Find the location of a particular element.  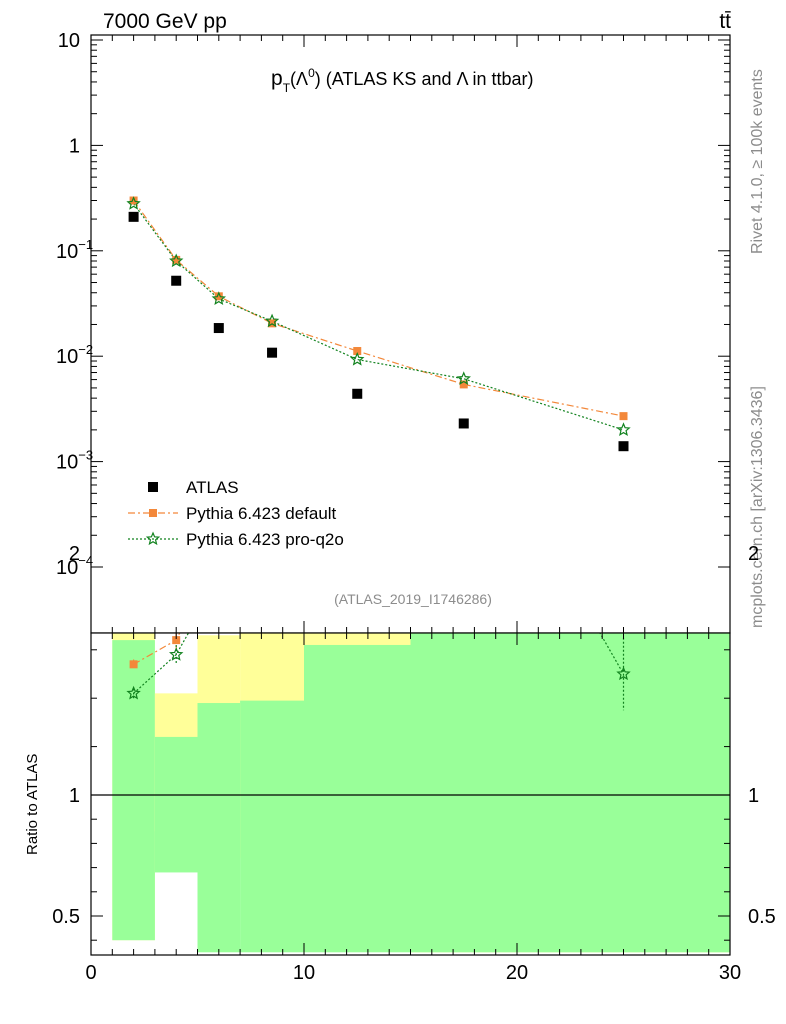

y-tick-label: 10⁻⁴ is located at coordinates (74, 566).